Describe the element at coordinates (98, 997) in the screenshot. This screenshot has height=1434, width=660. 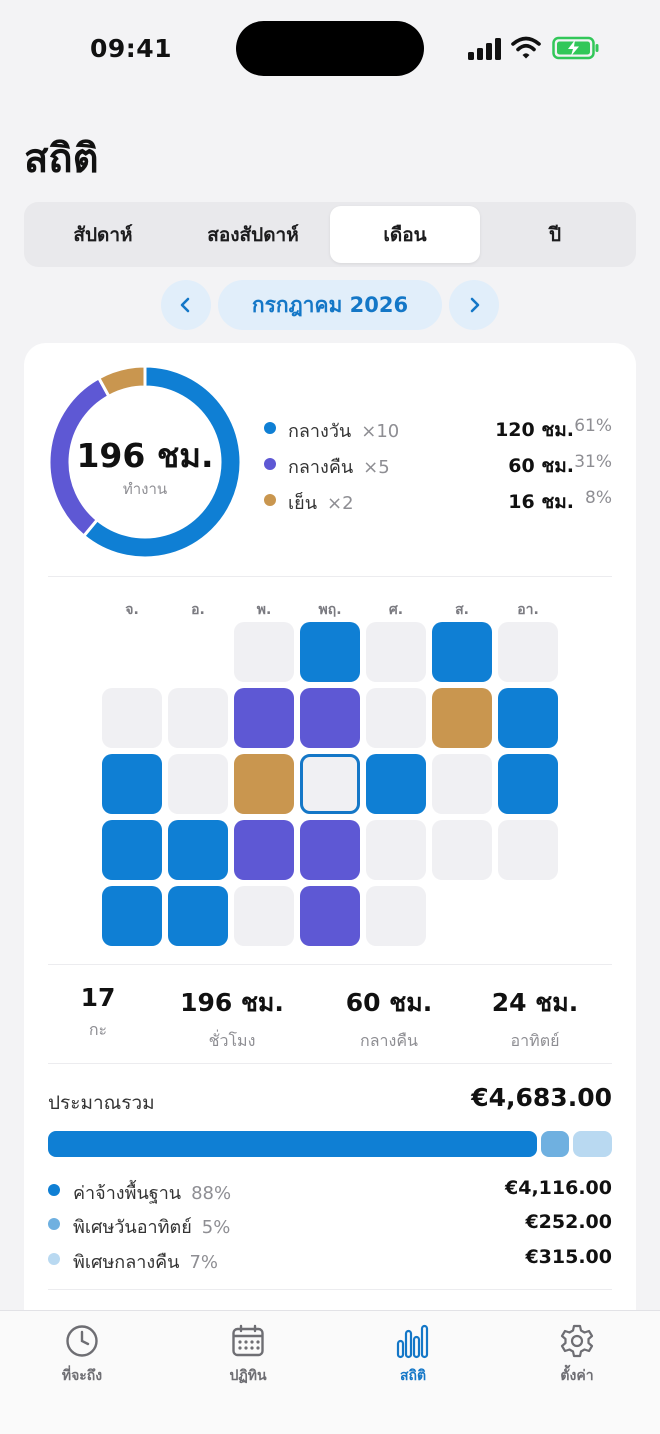
I see `stat-value: 17` at that location.